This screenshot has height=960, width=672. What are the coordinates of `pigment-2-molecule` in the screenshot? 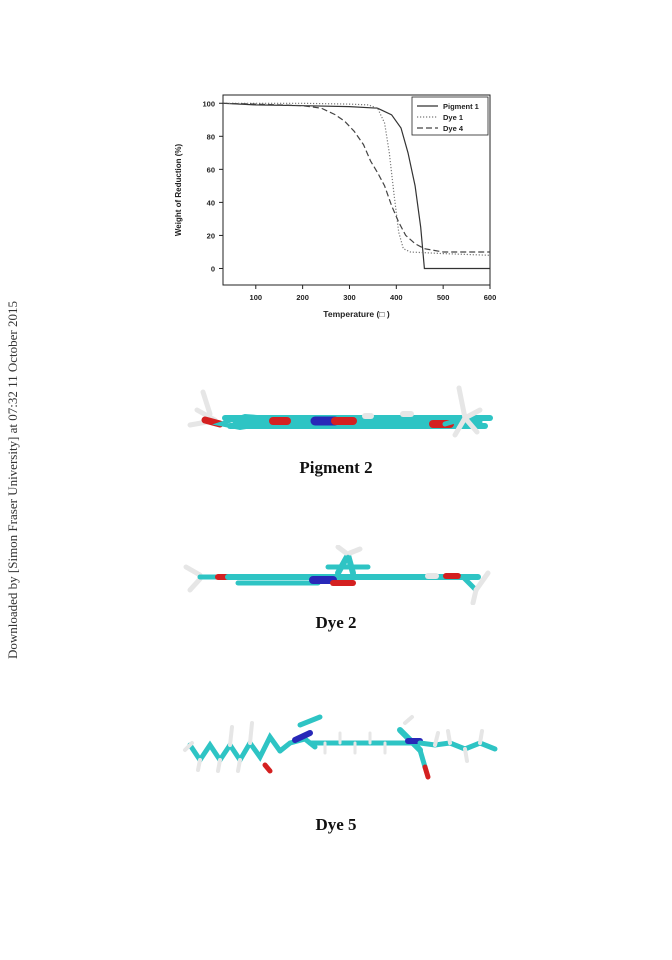 It's located at (340, 411).